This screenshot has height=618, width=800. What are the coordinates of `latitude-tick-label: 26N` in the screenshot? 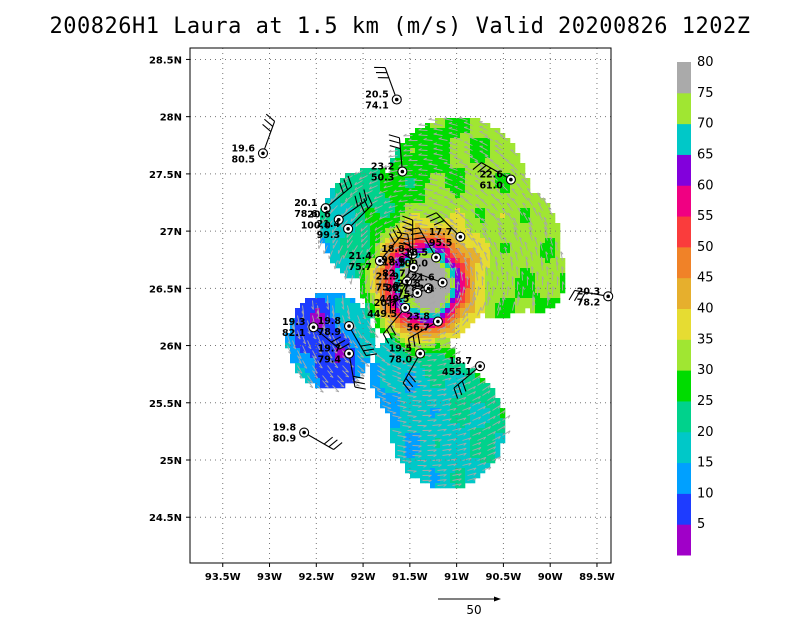 It's located at (171, 347).